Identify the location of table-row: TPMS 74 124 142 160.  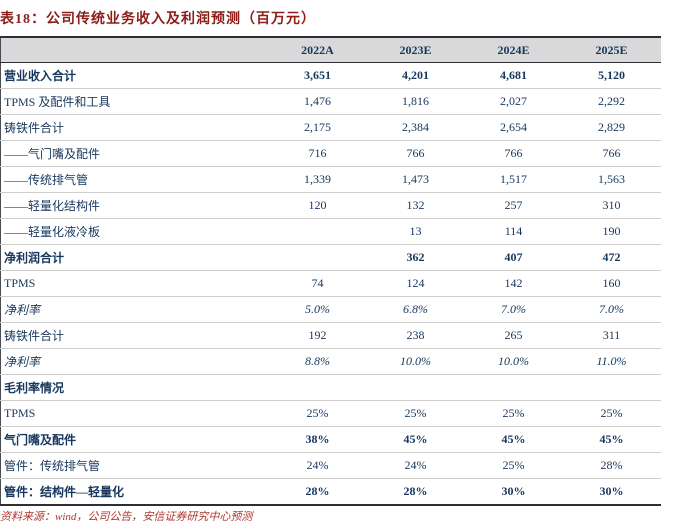
(330, 283).